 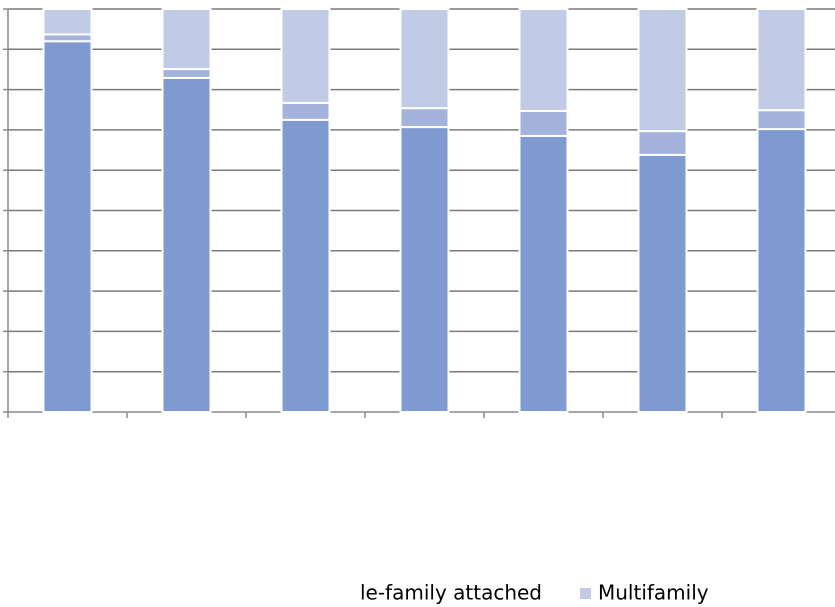 What do you see at coordinates (653, 593) in the screenshot?
I see `legend-label: Multifamily` at bounding box center [653, 593].